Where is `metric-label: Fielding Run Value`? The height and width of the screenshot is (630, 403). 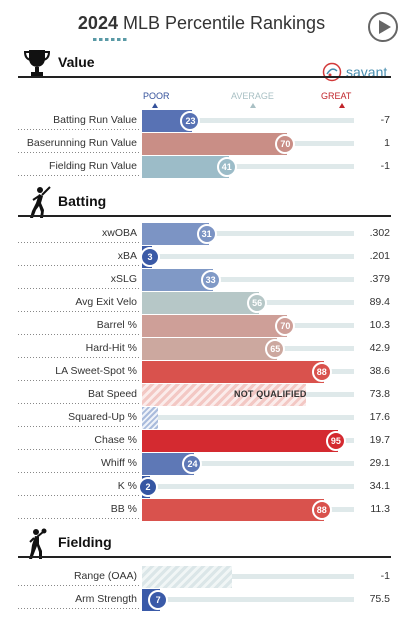 metric-label: Fielding Run Value is located at coordinates (93, 166).